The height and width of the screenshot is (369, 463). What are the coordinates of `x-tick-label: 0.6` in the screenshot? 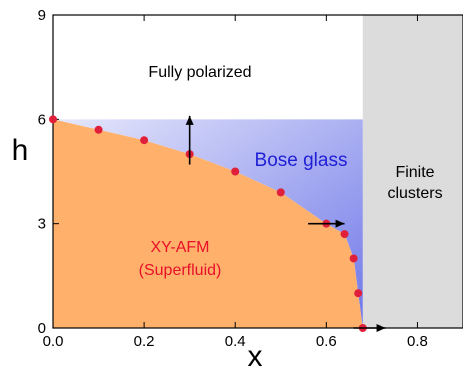 It's located at (326, 341).